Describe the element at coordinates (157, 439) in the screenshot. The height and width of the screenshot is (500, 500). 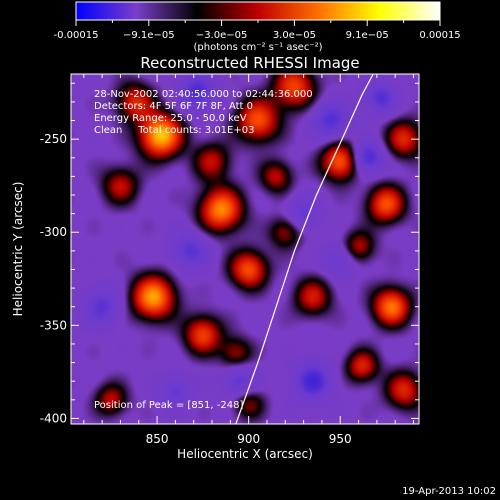
I see `x-tick-label: 850` at that location.